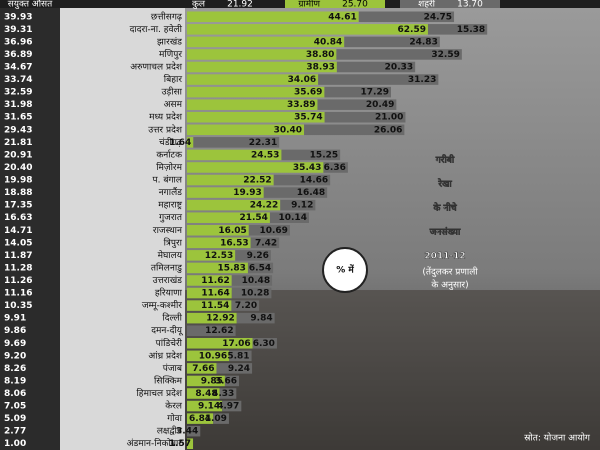 The image size is (600, 450). I want to click on urban-label: 20.33, so click(399, 68).